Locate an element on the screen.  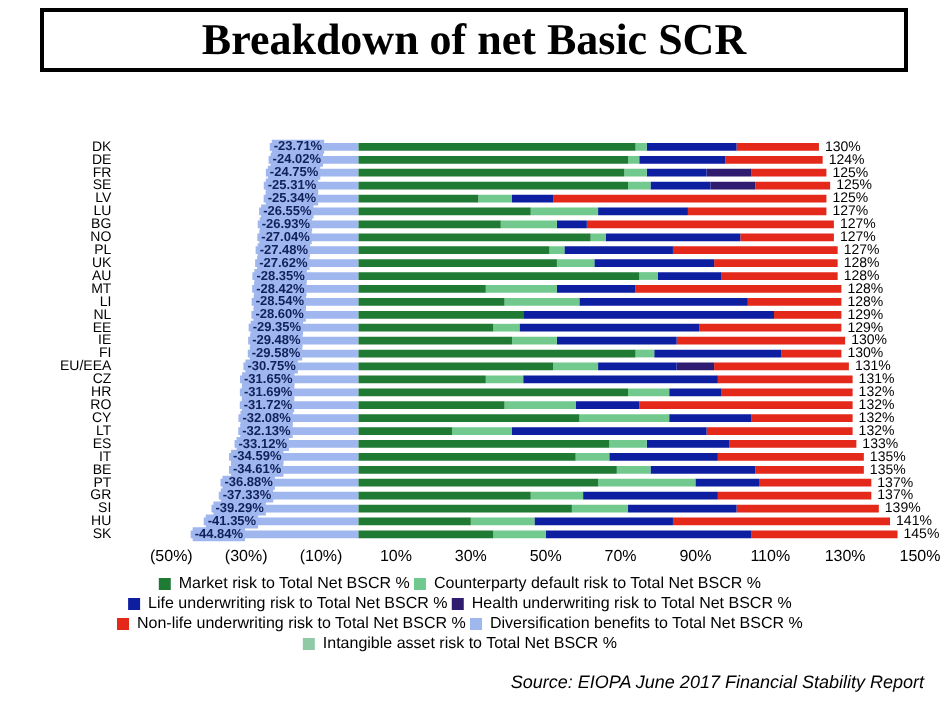
x-tick-label: 130% is located at coordinates (845, 555).